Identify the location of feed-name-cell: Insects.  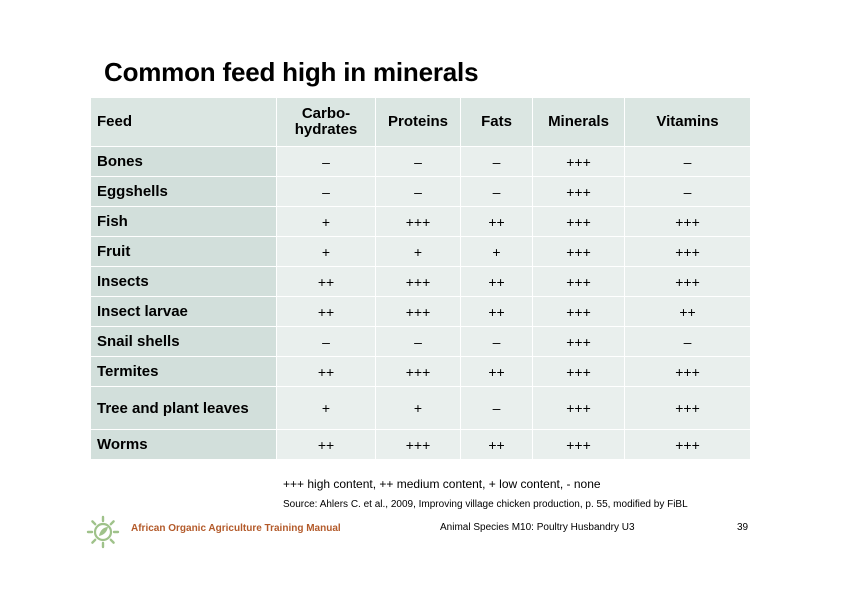
(183, 281).